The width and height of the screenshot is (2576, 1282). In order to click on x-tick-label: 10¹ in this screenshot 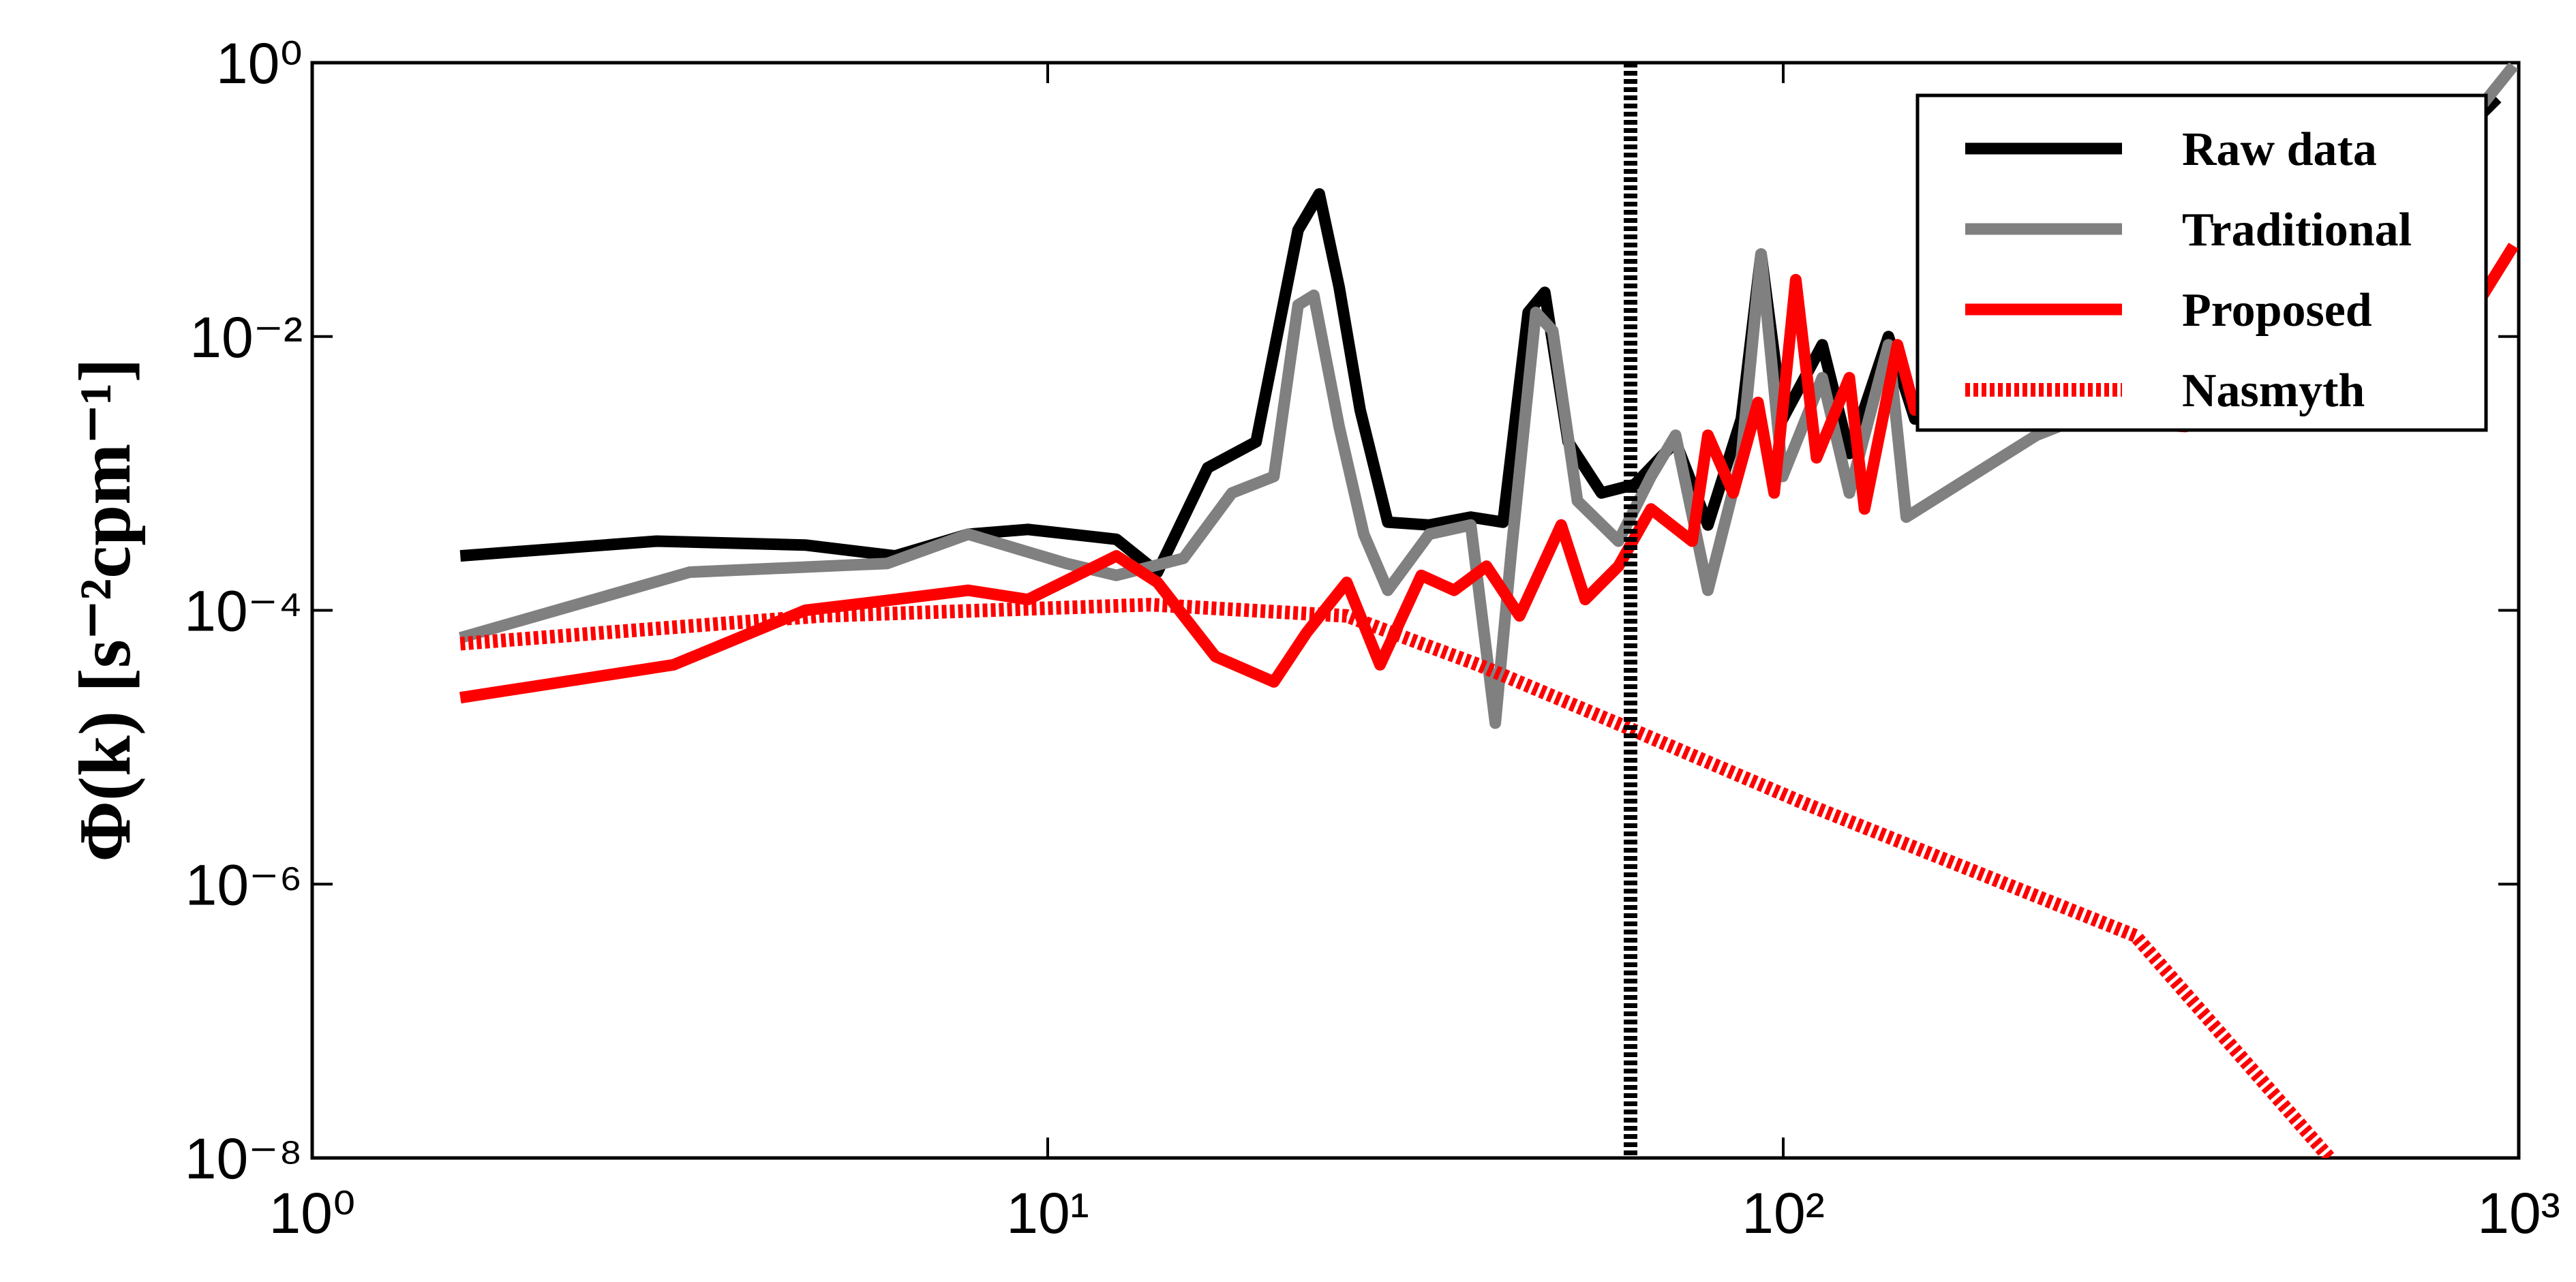, I will do `click(1047, 1213)`.